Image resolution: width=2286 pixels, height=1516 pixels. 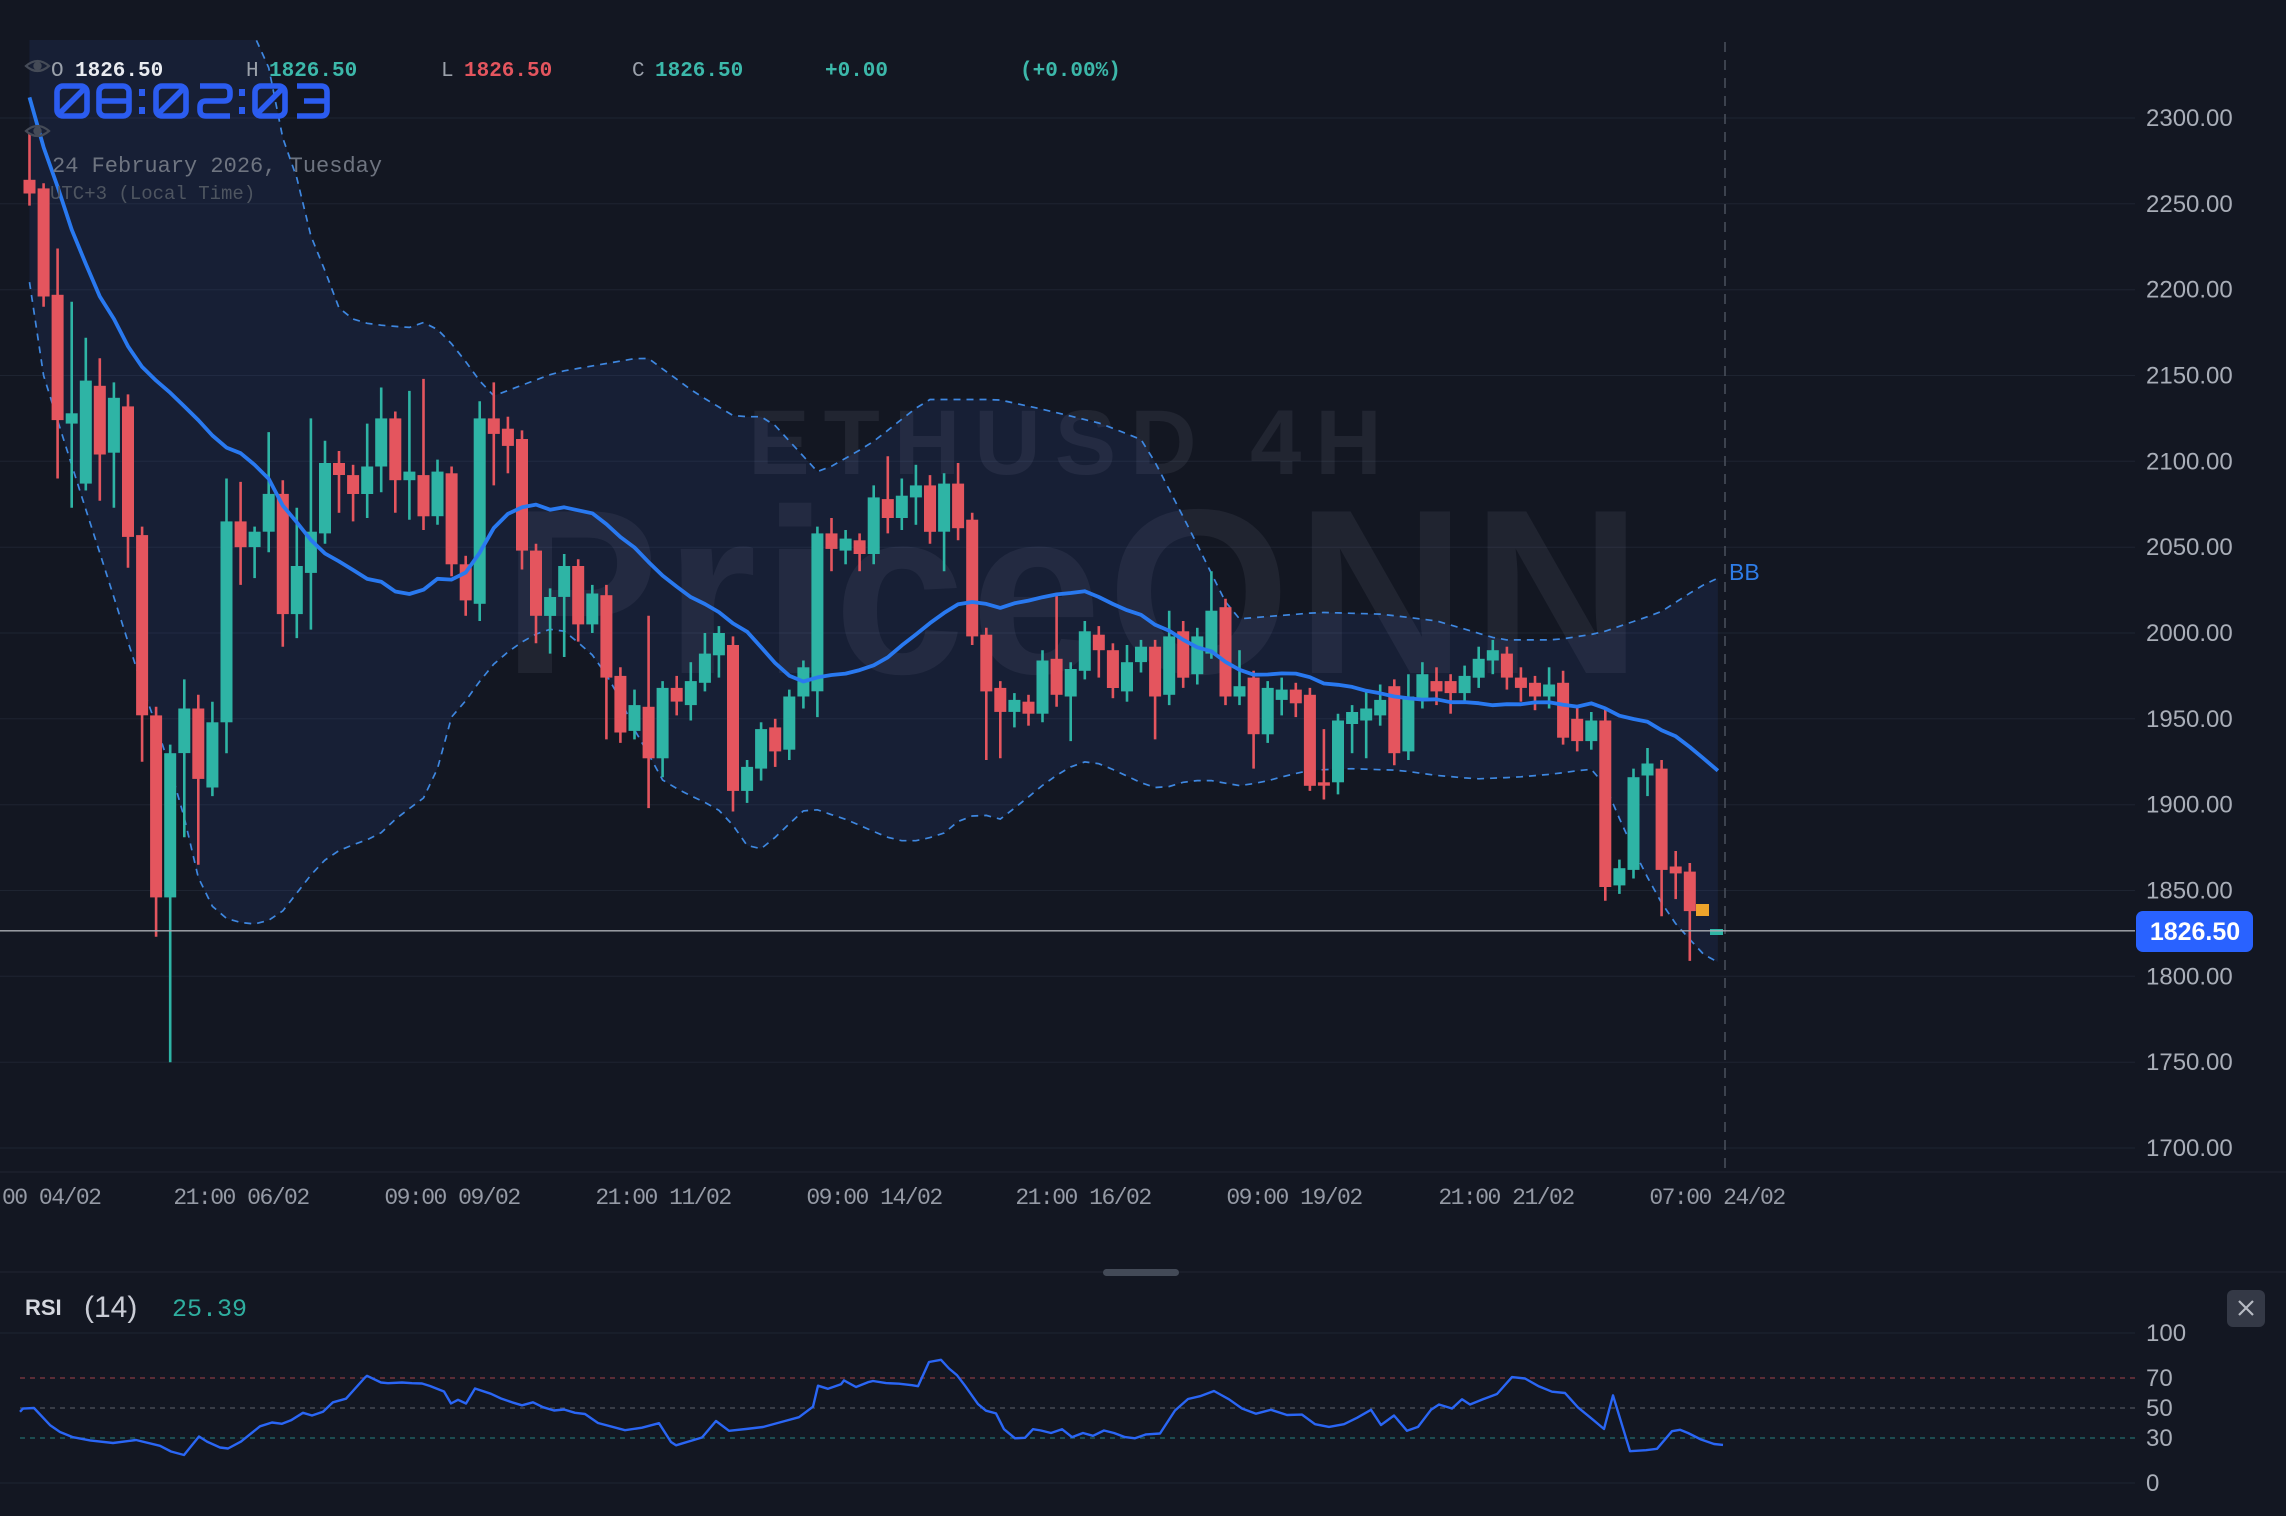 What do you see at coordinates (2189, 891) in the screenshot?
I see `svg-text: 1850.00` at bounding box center [2189, 891].